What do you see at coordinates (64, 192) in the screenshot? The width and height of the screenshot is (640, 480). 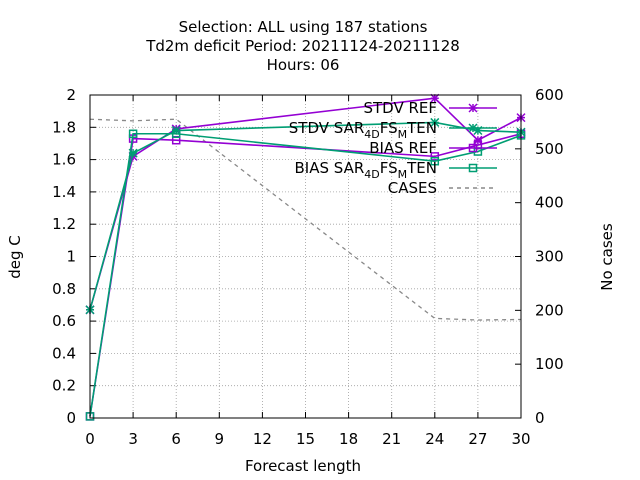 I see `y-tick-label: 1.4` at bounding box center [64, 192].